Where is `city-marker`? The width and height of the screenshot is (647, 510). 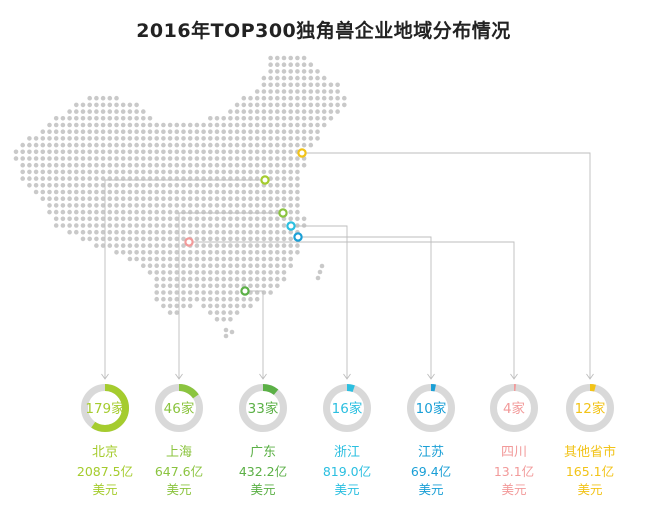 city-marker is located at coordinates (245, 291).